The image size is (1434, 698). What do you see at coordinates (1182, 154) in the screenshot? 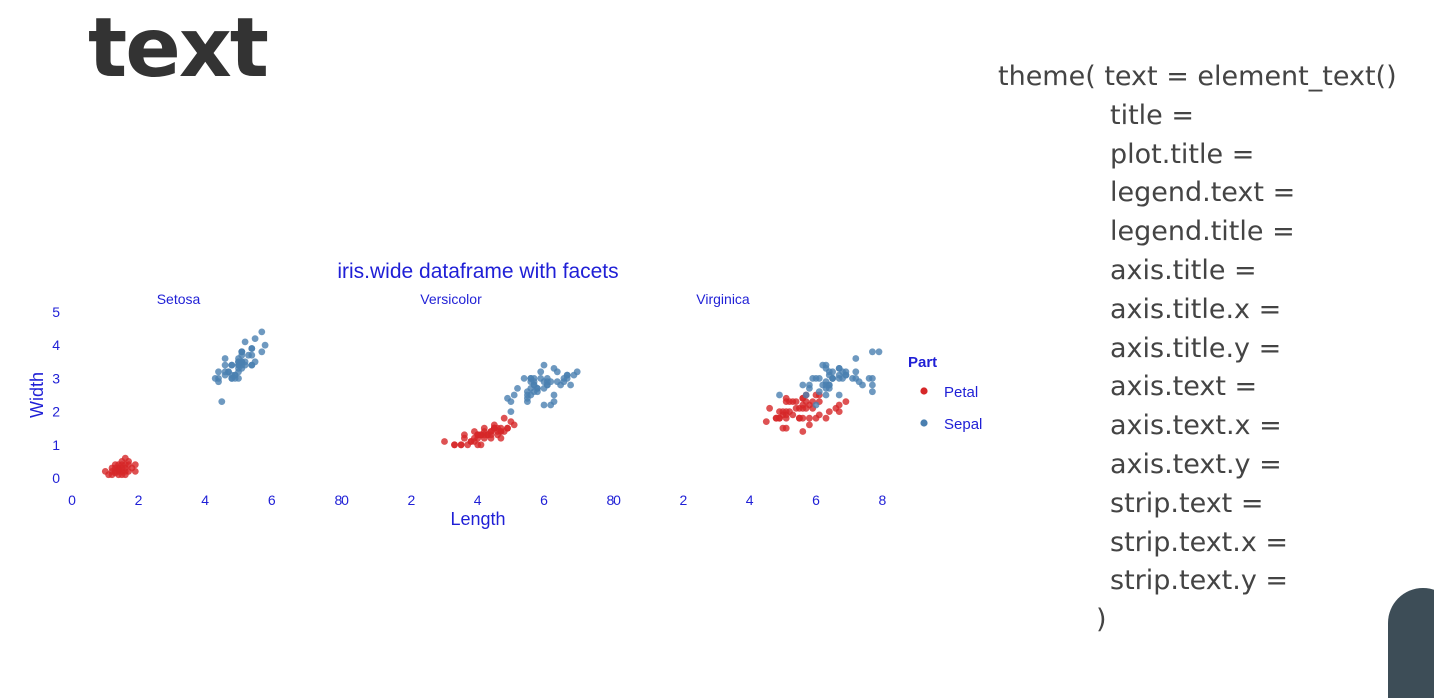
I see `code-line: plot.title =` at bounding box center [1182, 154].